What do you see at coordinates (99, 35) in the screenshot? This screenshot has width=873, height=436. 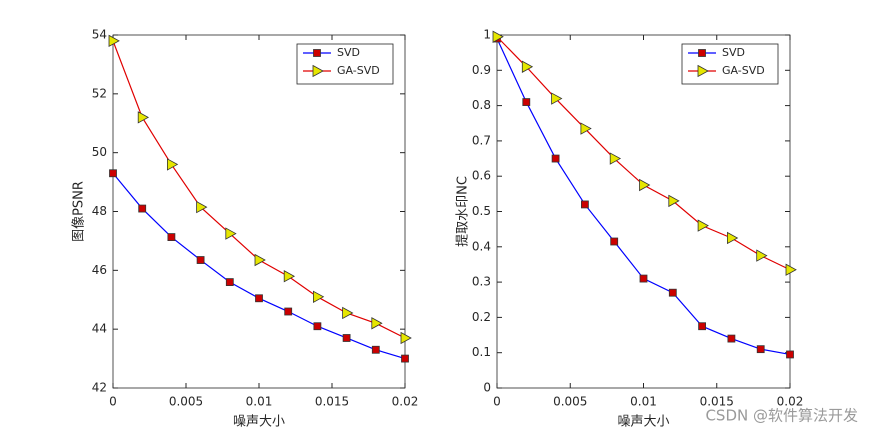 I see `y-tick-label: 54` at bounding box center [99, 35].